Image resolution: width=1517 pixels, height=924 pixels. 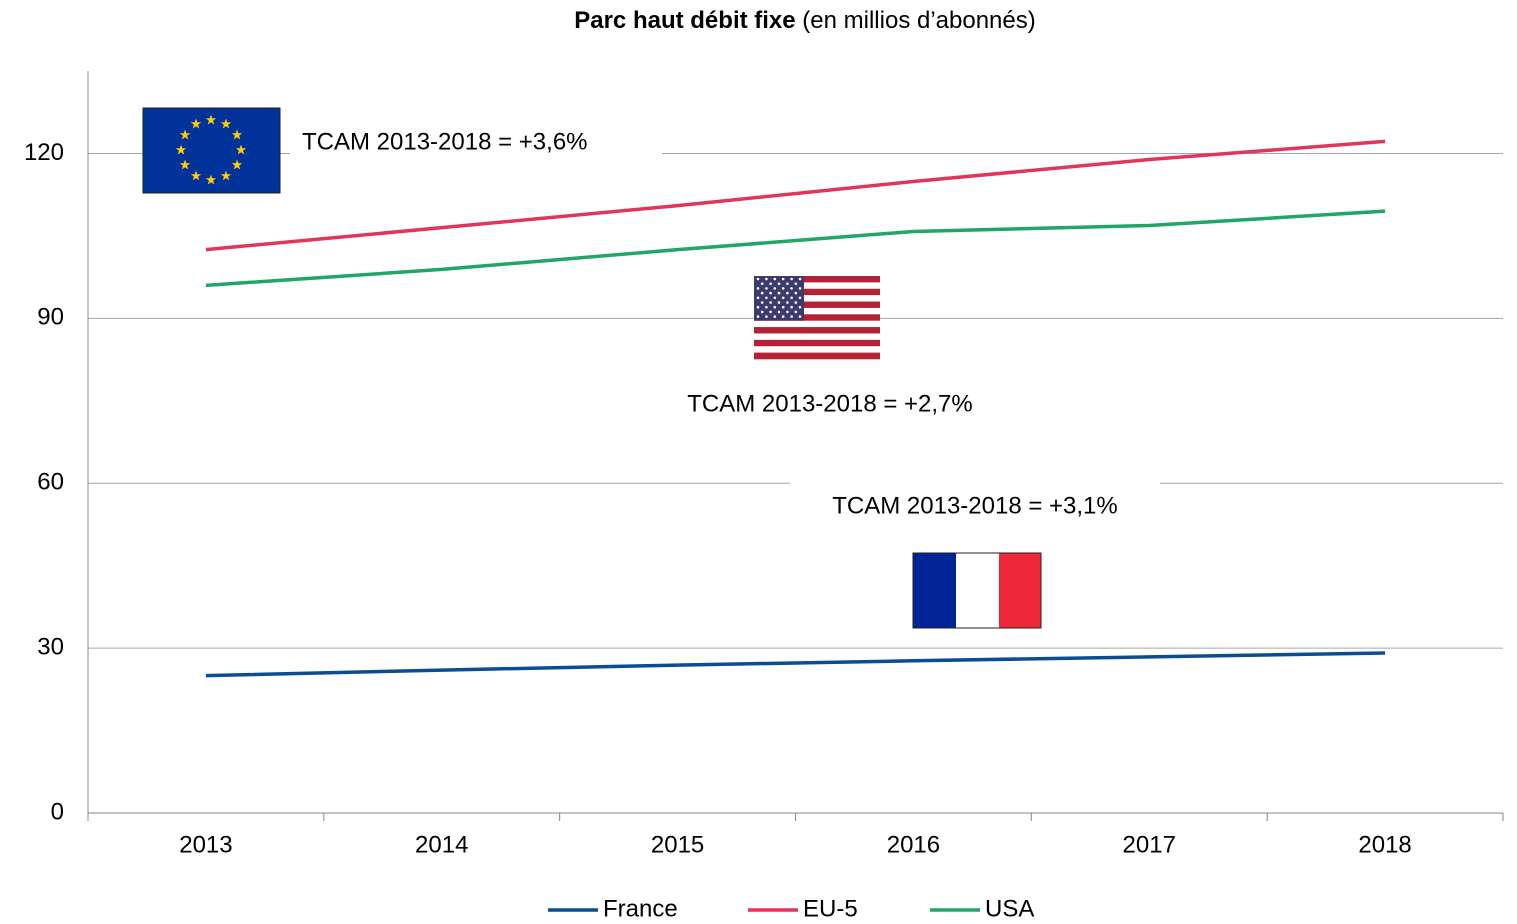 I want to click on y-tick-label: 90, so click(x=50, y=317).